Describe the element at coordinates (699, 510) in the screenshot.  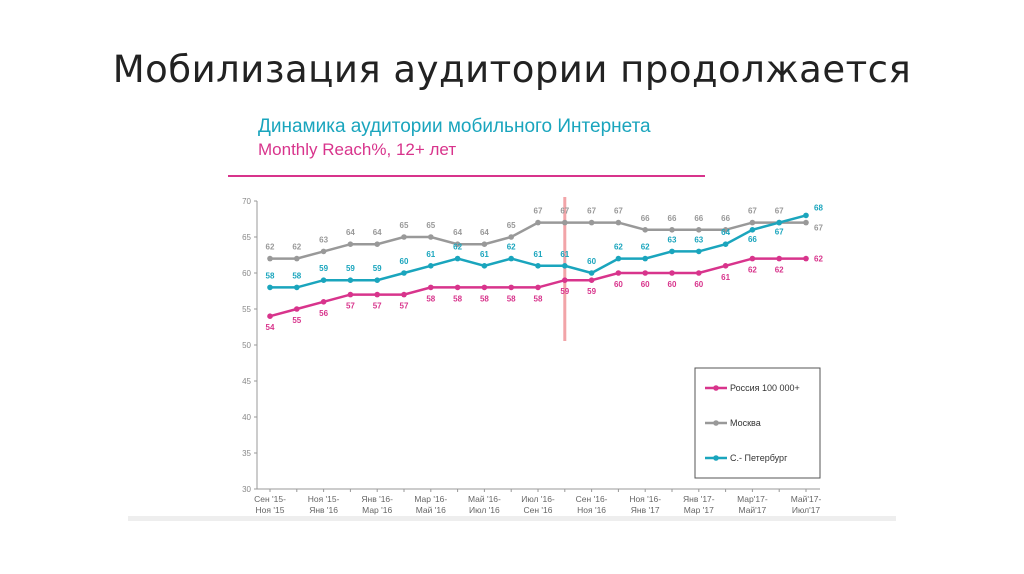
I see `x-tick-label: Мар '17` at that location.